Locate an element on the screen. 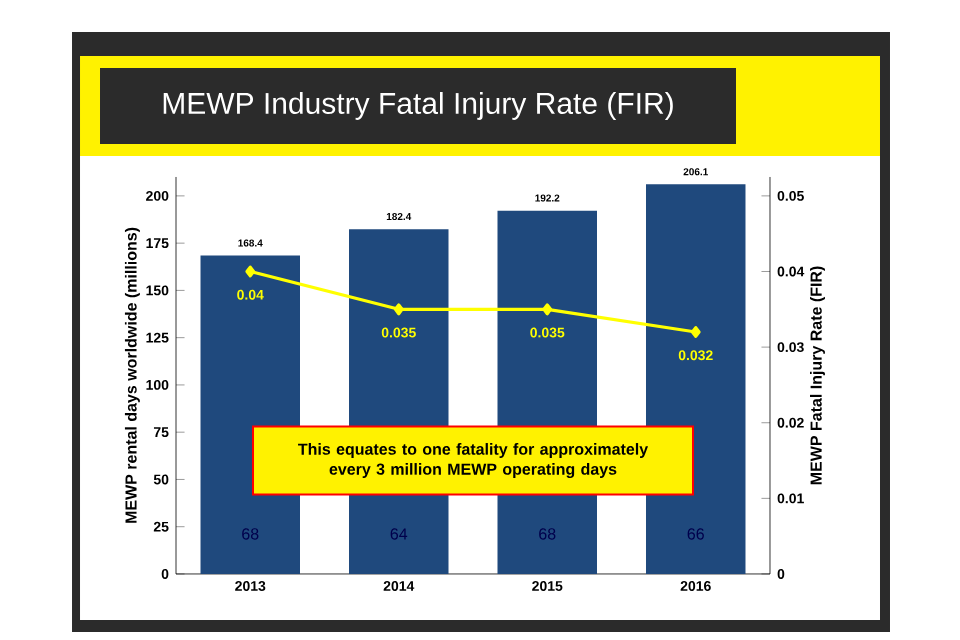  annotation: 66 is located at coordinates (695, 534).